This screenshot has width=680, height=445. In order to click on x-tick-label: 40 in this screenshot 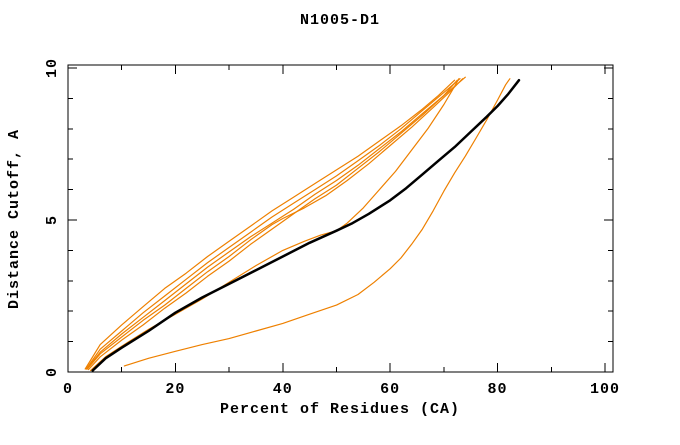, I will do `click(283, 389)`.